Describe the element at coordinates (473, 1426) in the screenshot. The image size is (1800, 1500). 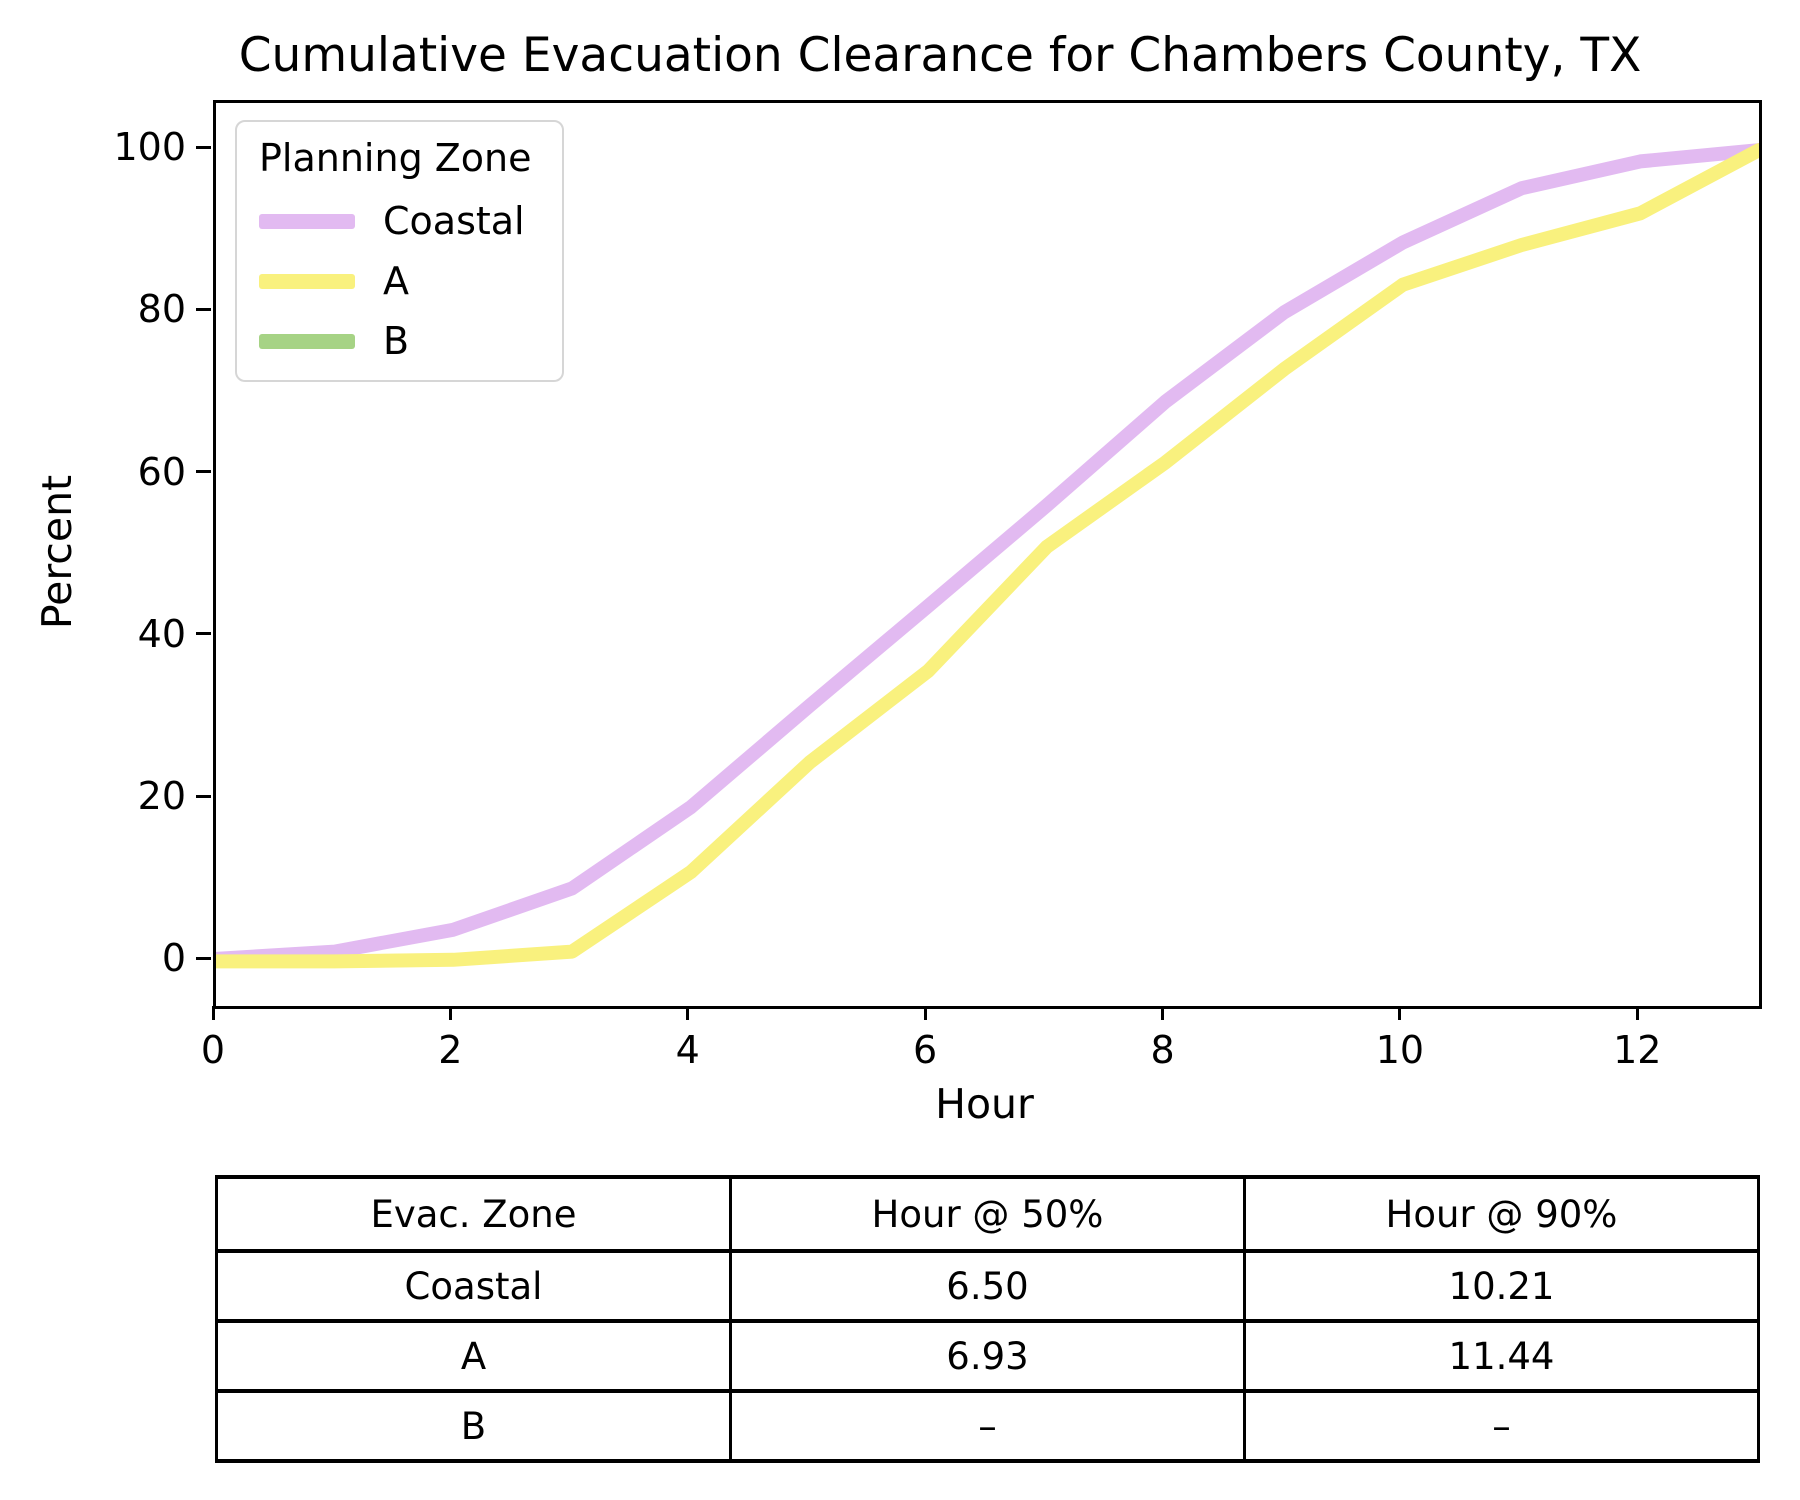
I see `table-cell: B` at that location.